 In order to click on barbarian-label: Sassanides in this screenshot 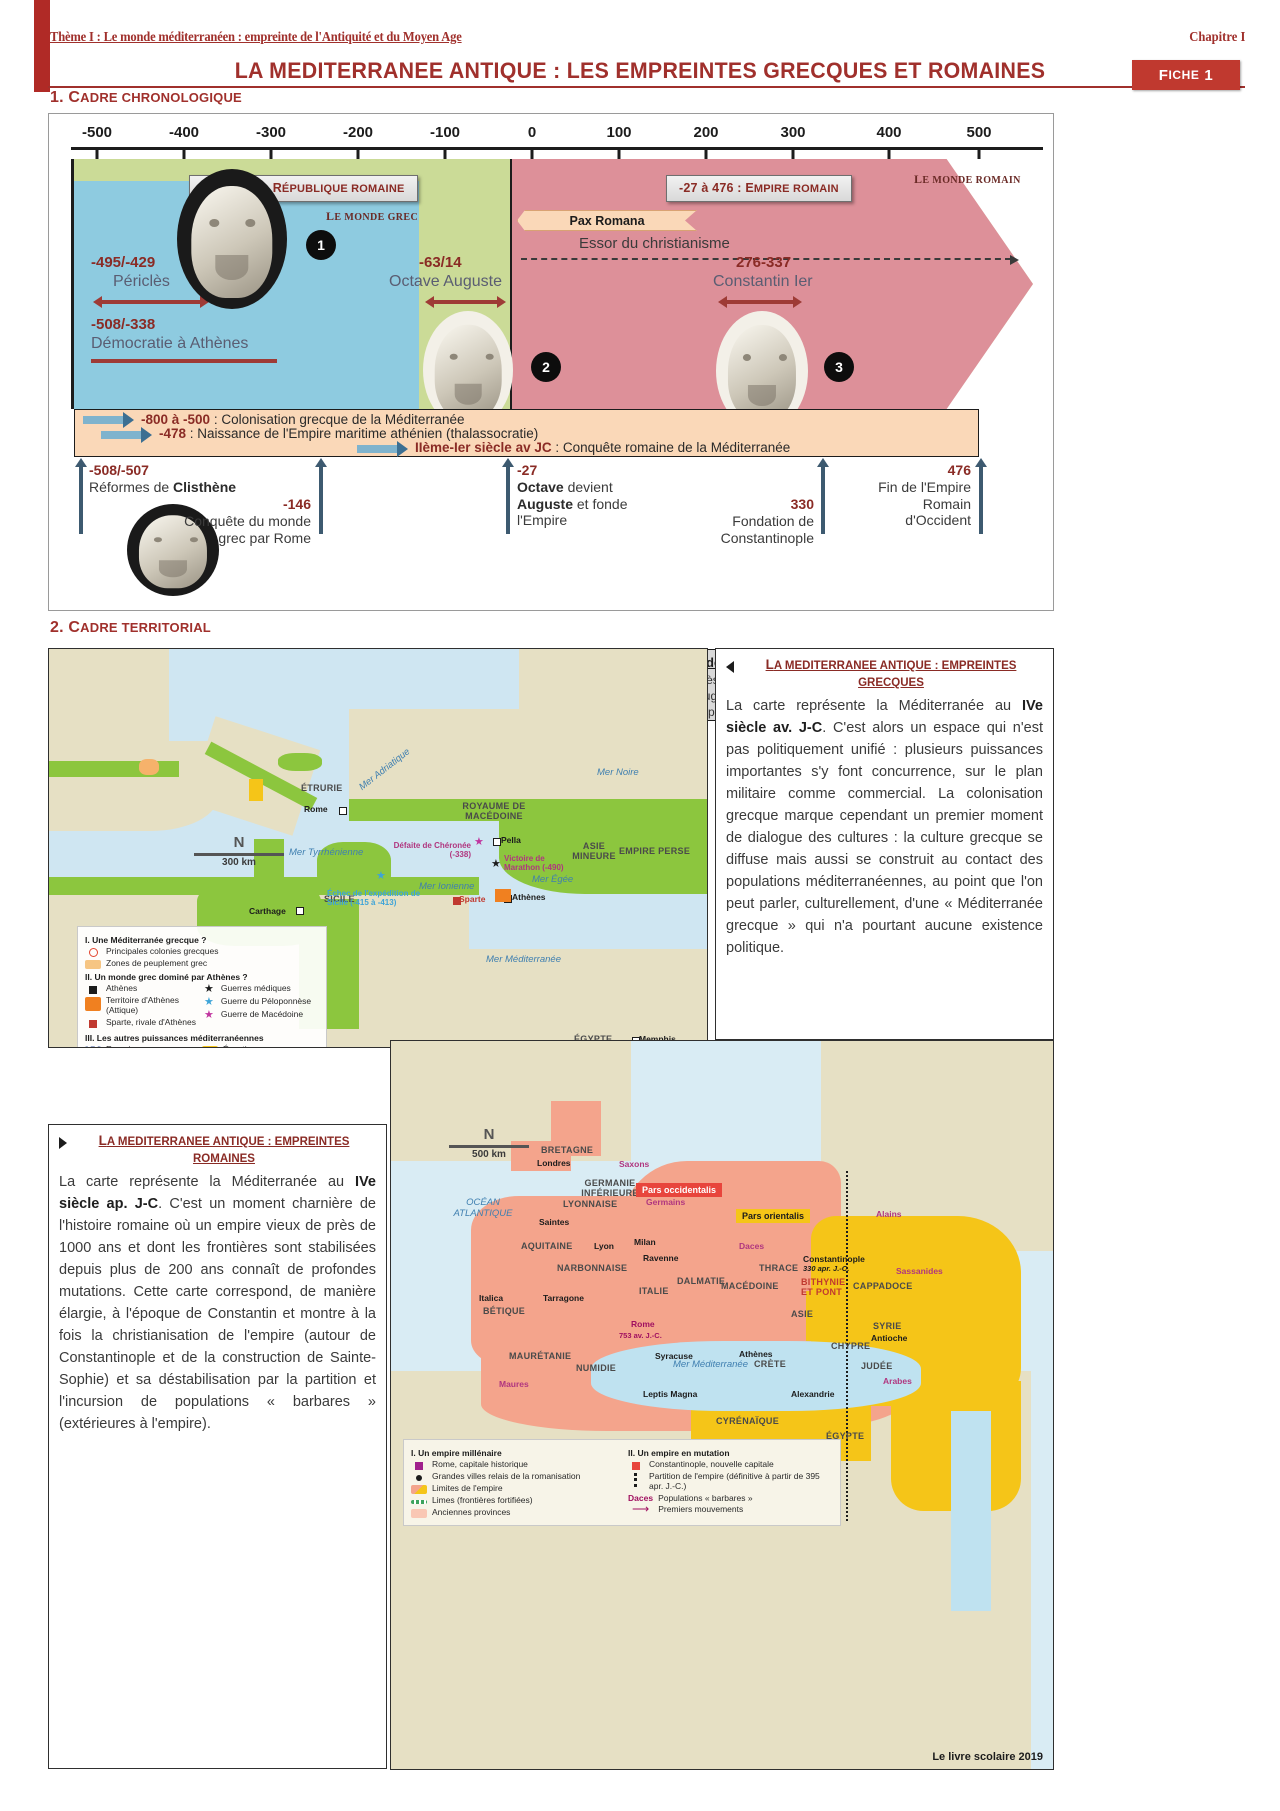, I will do `click(919, 1271)`.